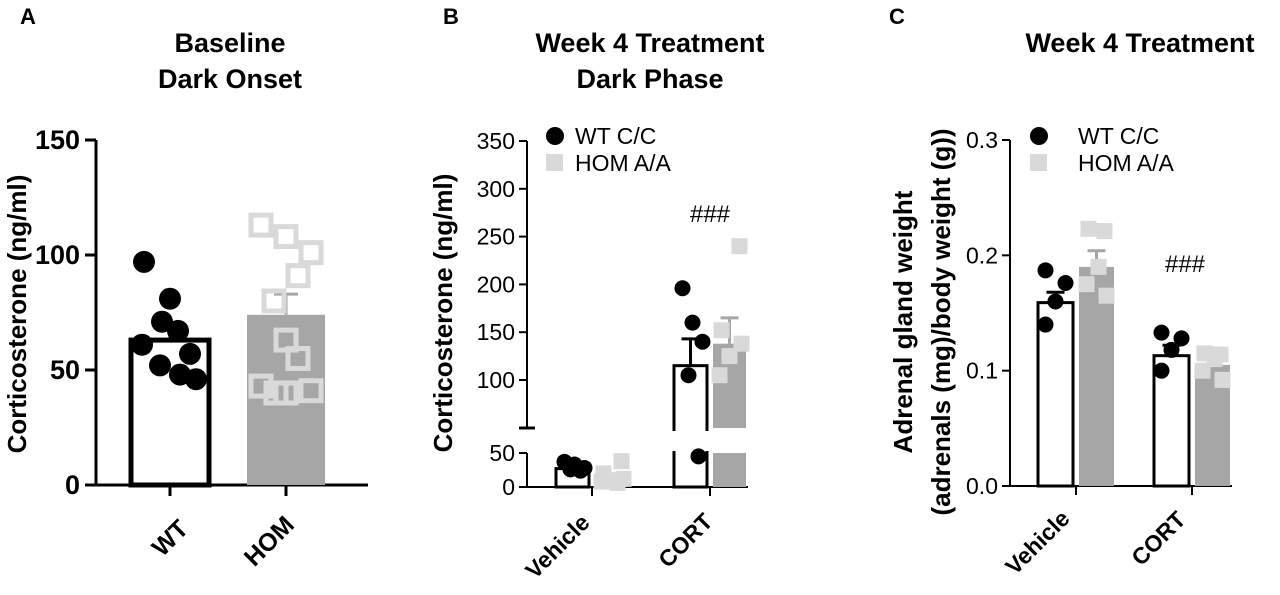 Image resolution: width=1280 pixels, height=595 pixels. What do you see at coordinates (496, 141) in the screenshot?
I see `panel-b-y-tick-label: 350` at bounding box center [496, 141].